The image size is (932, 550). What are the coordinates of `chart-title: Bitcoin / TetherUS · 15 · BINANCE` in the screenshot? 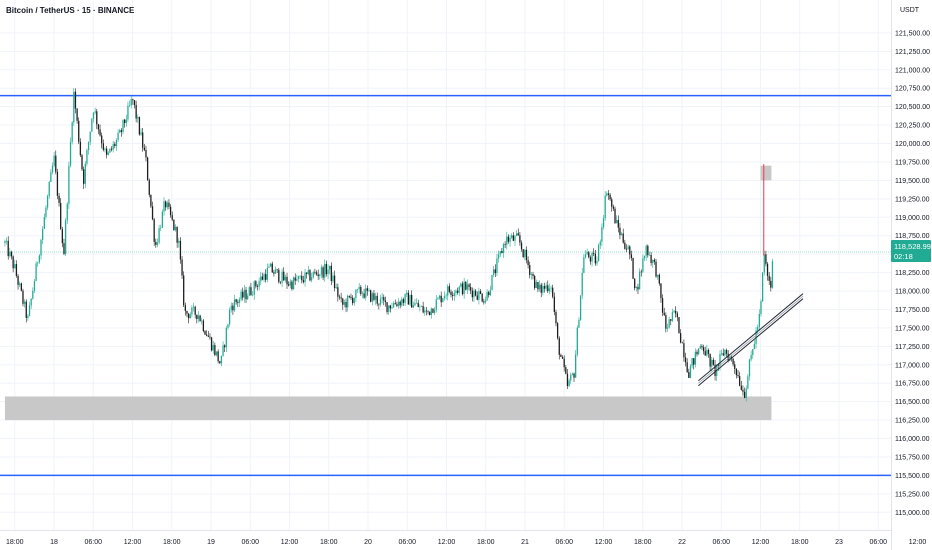 It's located at (70, 10).